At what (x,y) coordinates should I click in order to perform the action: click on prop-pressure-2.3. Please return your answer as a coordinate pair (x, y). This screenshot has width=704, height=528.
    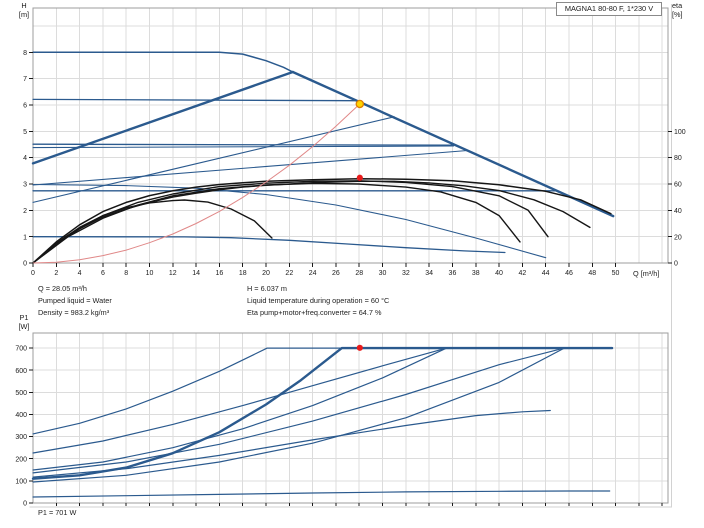
    Looking at the image, I should click on (213, 159).